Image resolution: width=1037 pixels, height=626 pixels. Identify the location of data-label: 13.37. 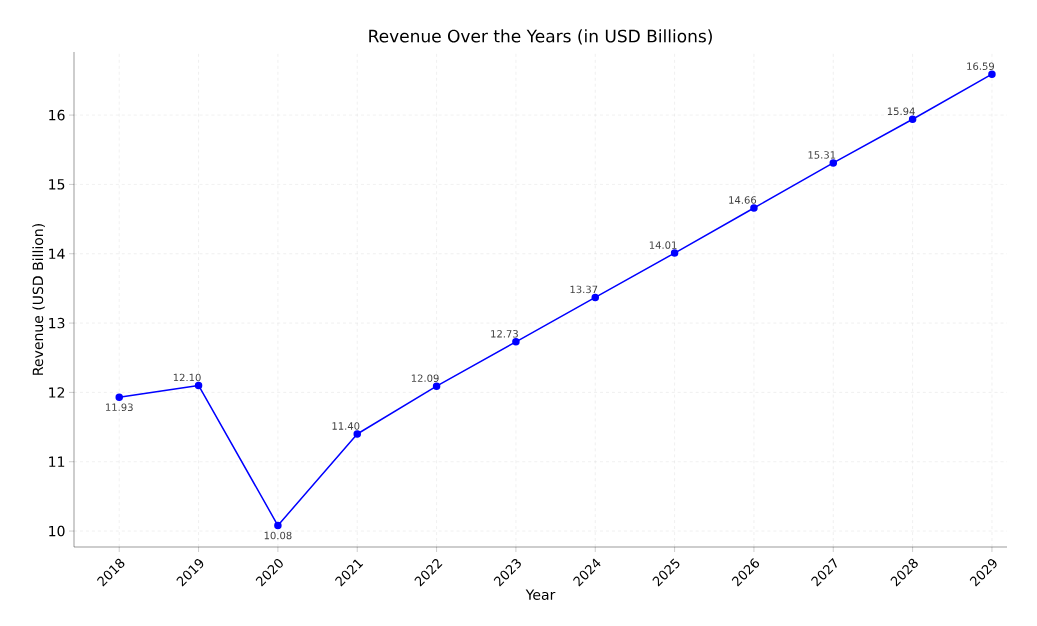
(584, 289).